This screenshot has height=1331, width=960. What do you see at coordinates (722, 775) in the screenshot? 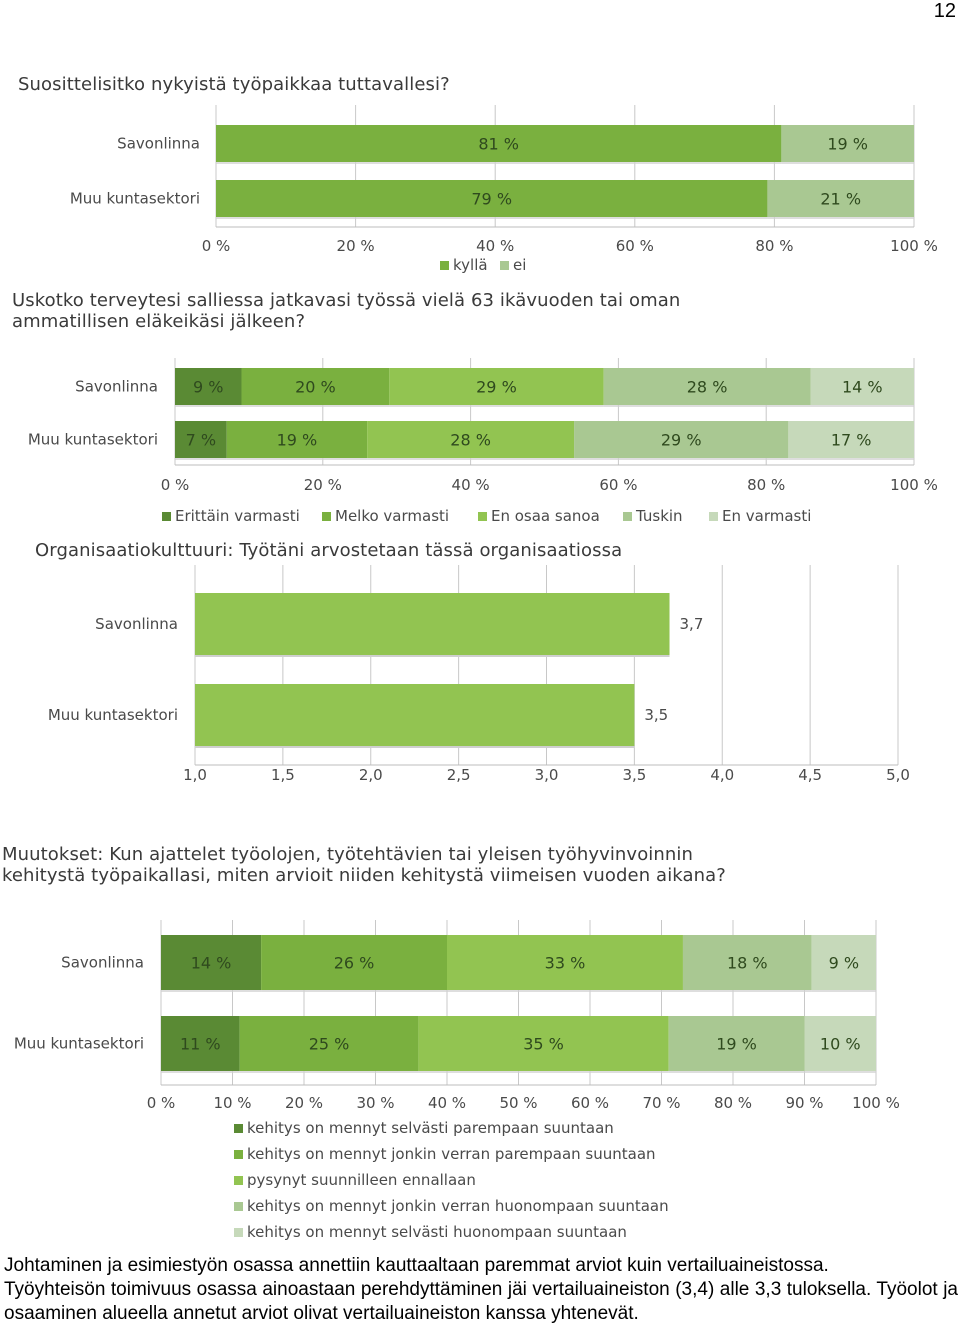
I see `x-tick-label: 4,0` at bounding box center [722, 775].